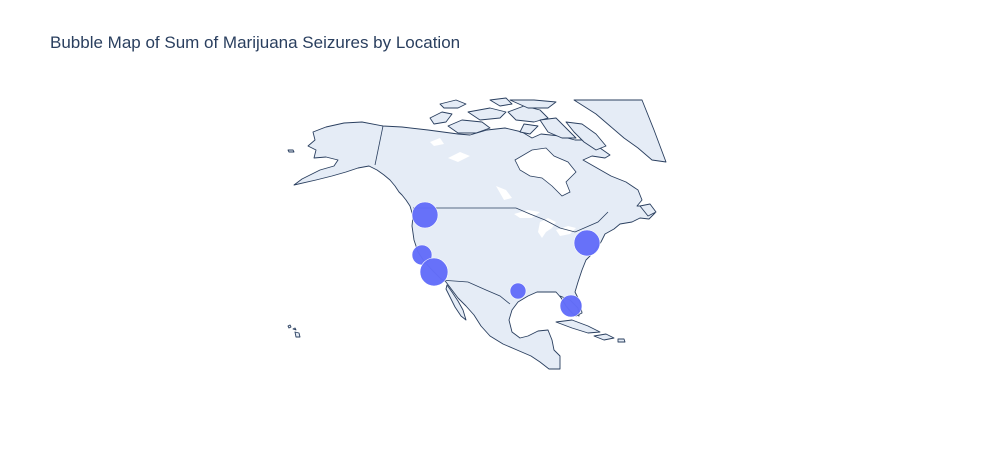 The height and width of the screenshot is (450, 993). Describe the element at coordinates (620, 131) in the screenshot. I see `greenland` at that location.